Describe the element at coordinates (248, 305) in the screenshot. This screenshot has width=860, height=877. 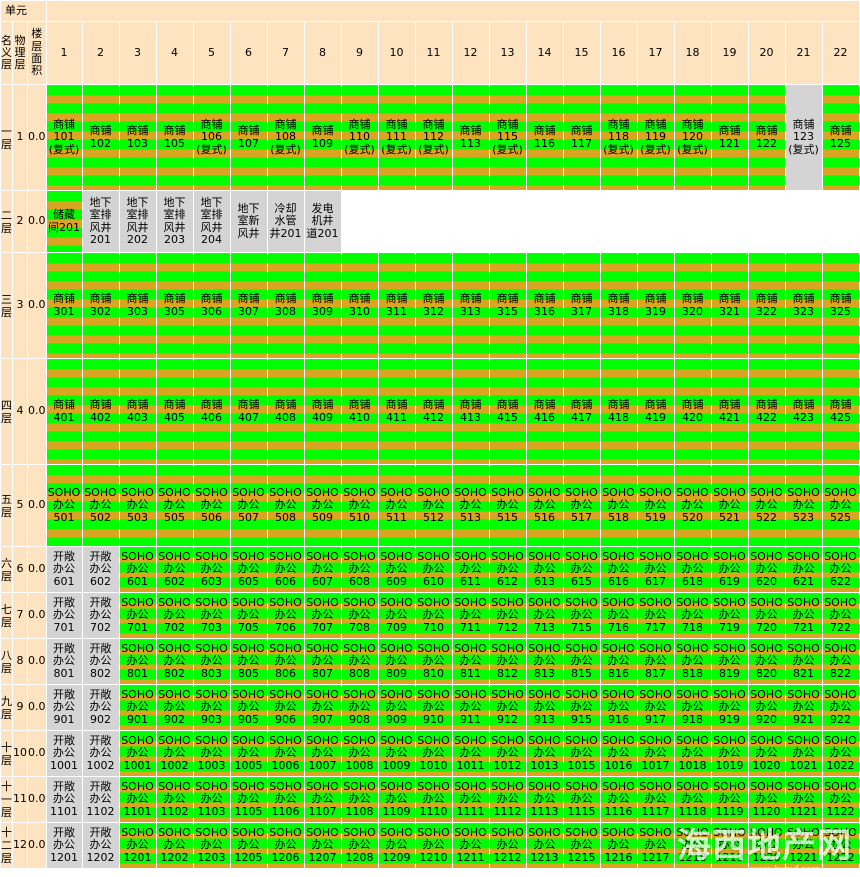
I see `unit-cell: 商铺 307` at that location.